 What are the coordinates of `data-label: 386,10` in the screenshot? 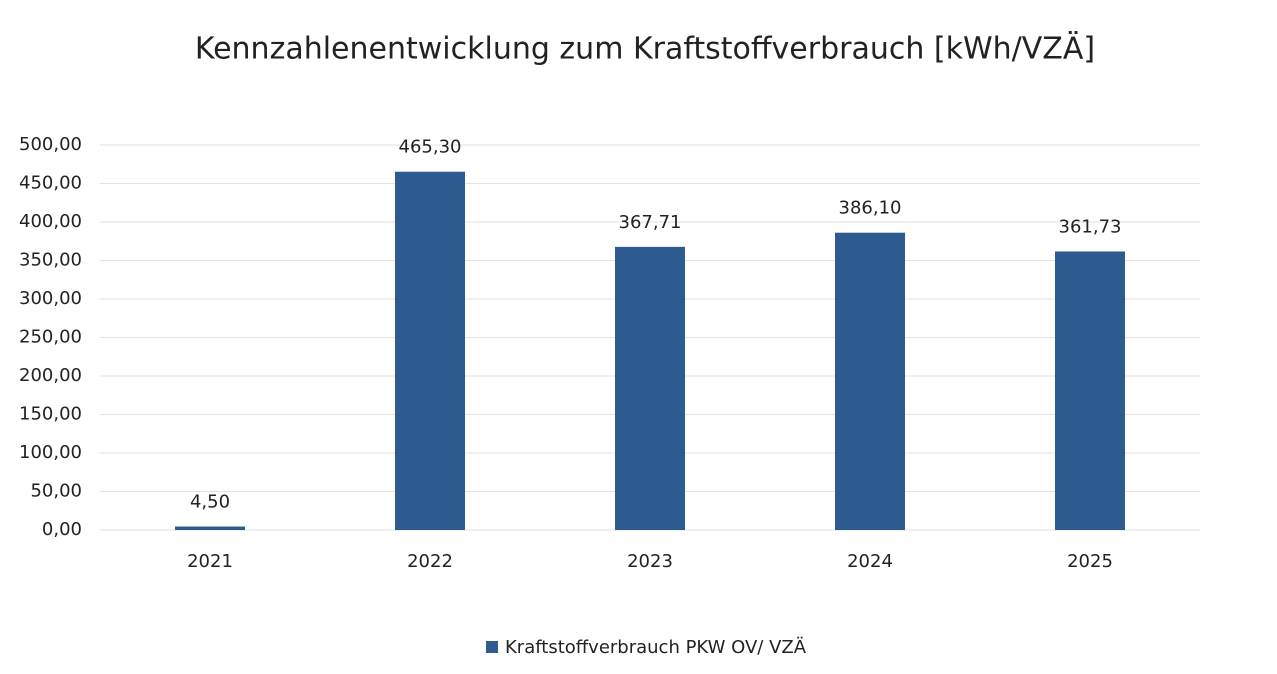 It's located at (870, 208).